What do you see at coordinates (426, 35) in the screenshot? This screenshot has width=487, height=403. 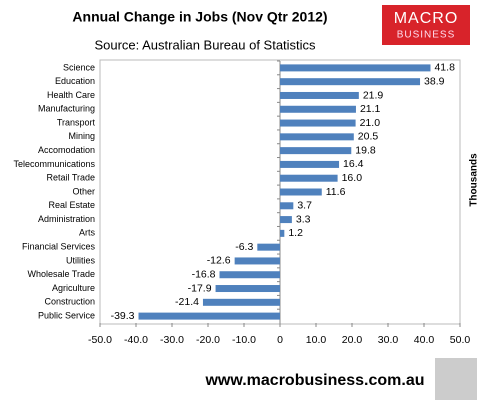 I see `logo-bottom: BUSINESS` at bounding box center [426, 35].